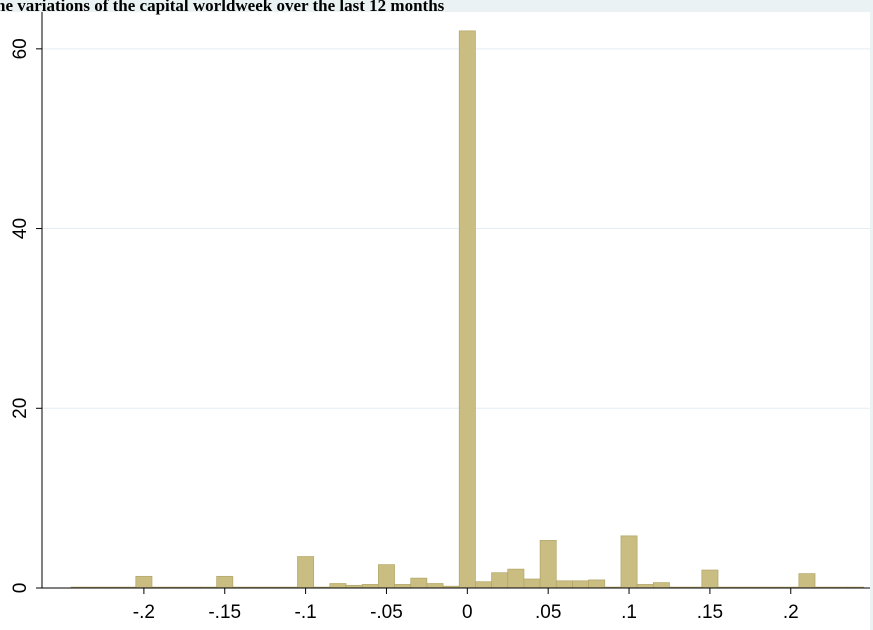  Describe the element at coordinates (224, 612) in the screenshot. I see `x-tick-label: -.15` at that location.